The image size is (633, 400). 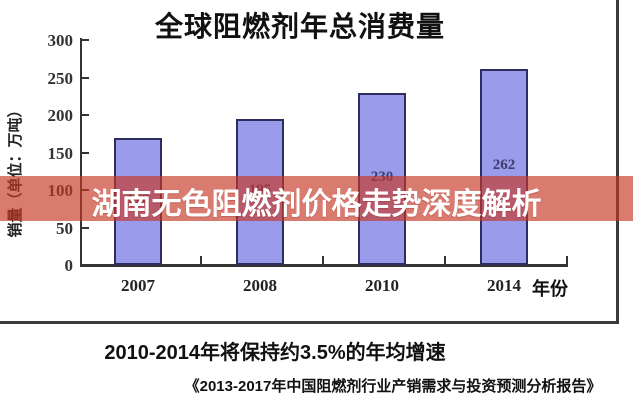 I want to click on y-tick-label: 0, so click(x=69, y=265).